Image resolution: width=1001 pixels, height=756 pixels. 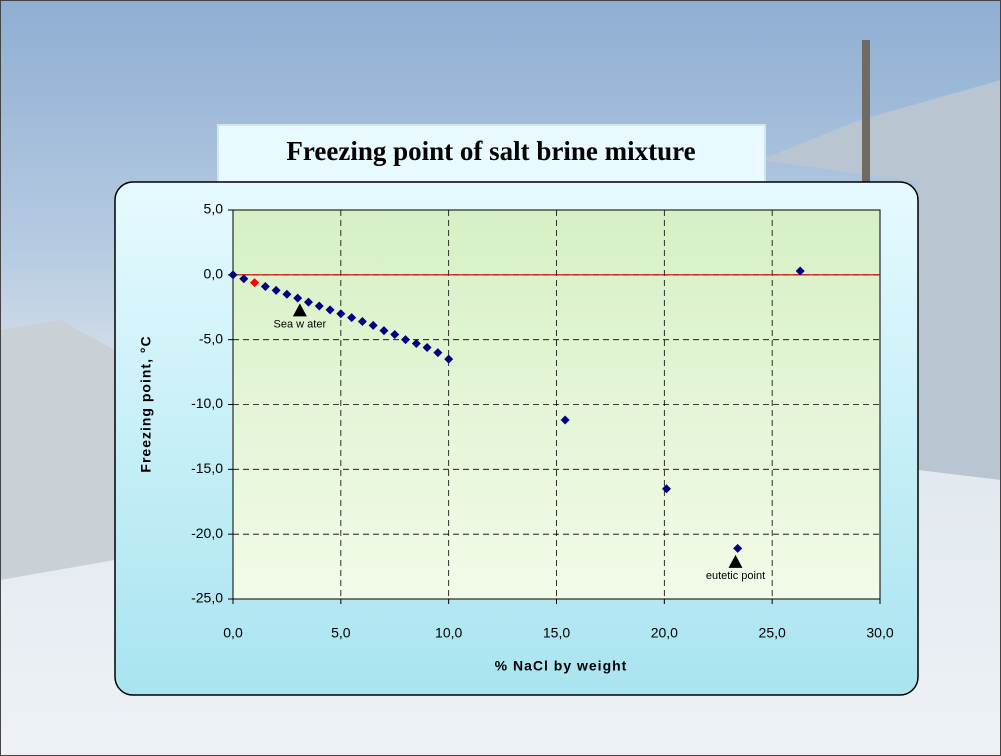 I want to click on y-tick-label: -10,0, so click(x=207, y=403).